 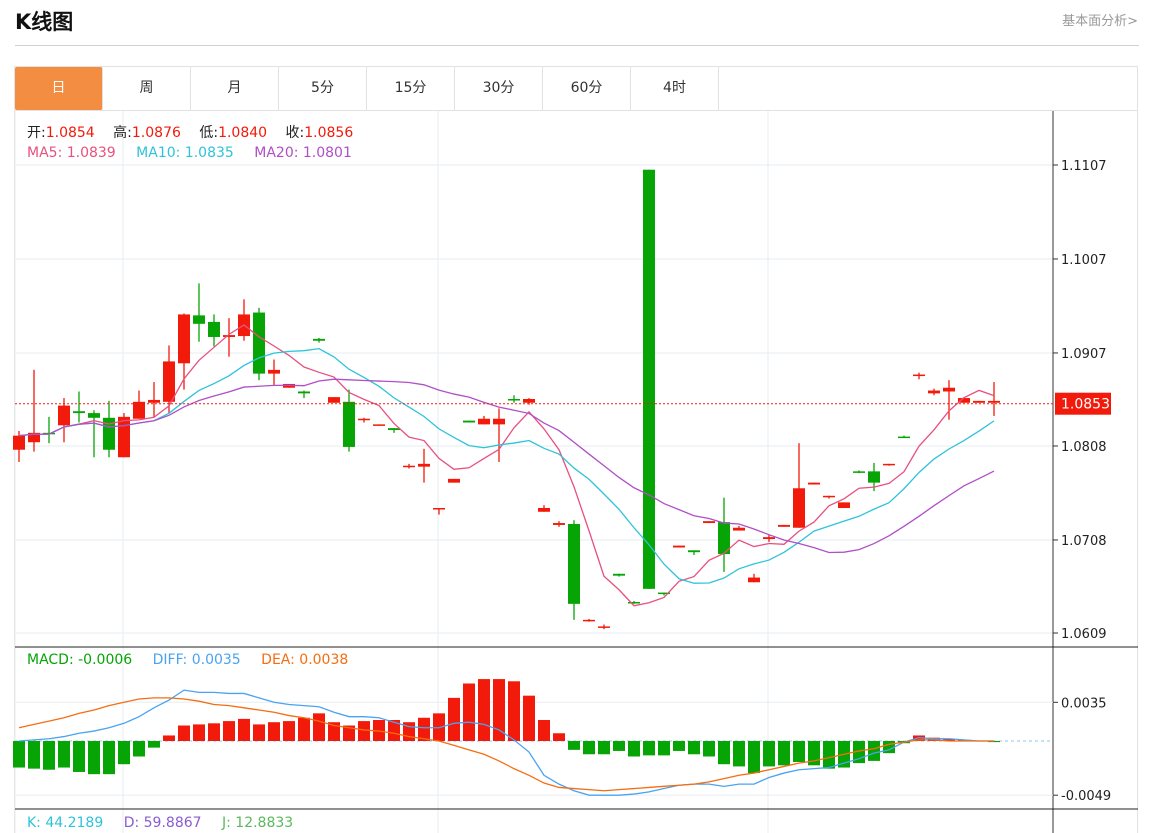 What do you see at coordinates (65, 823) in the screenshot?
I see `k-value: K: 44.2189` at bounding box center [65, 823].